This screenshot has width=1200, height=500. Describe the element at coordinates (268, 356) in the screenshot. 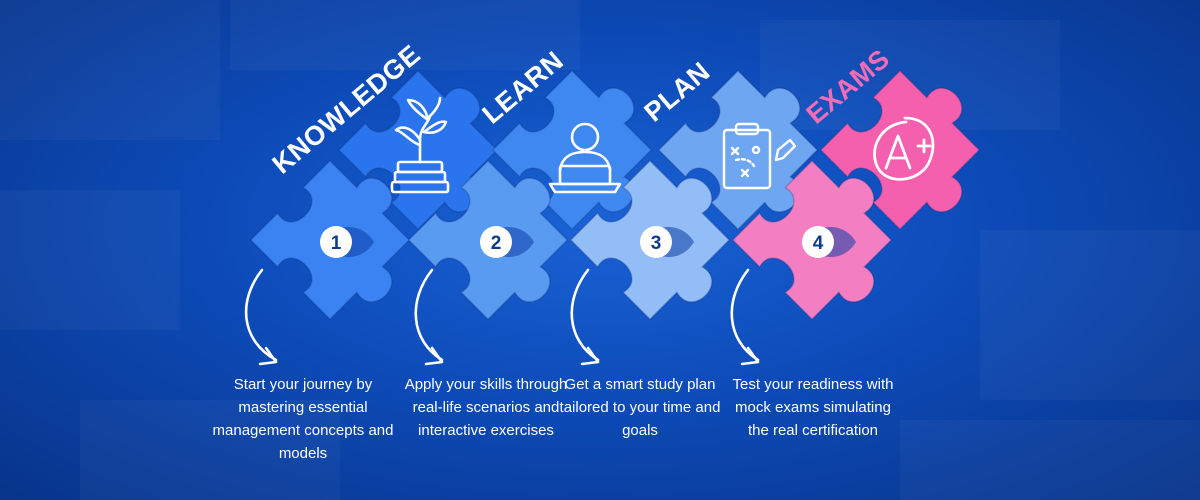

I see `arrow-1-head` at that location.